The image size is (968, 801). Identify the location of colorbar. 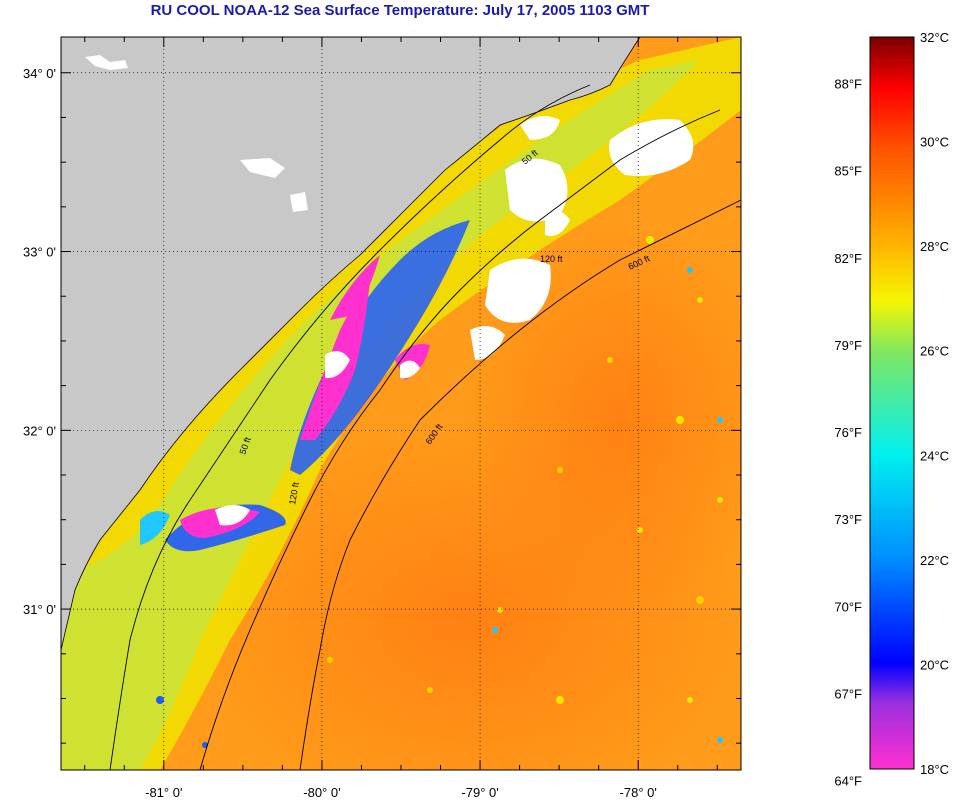
(892, 403).